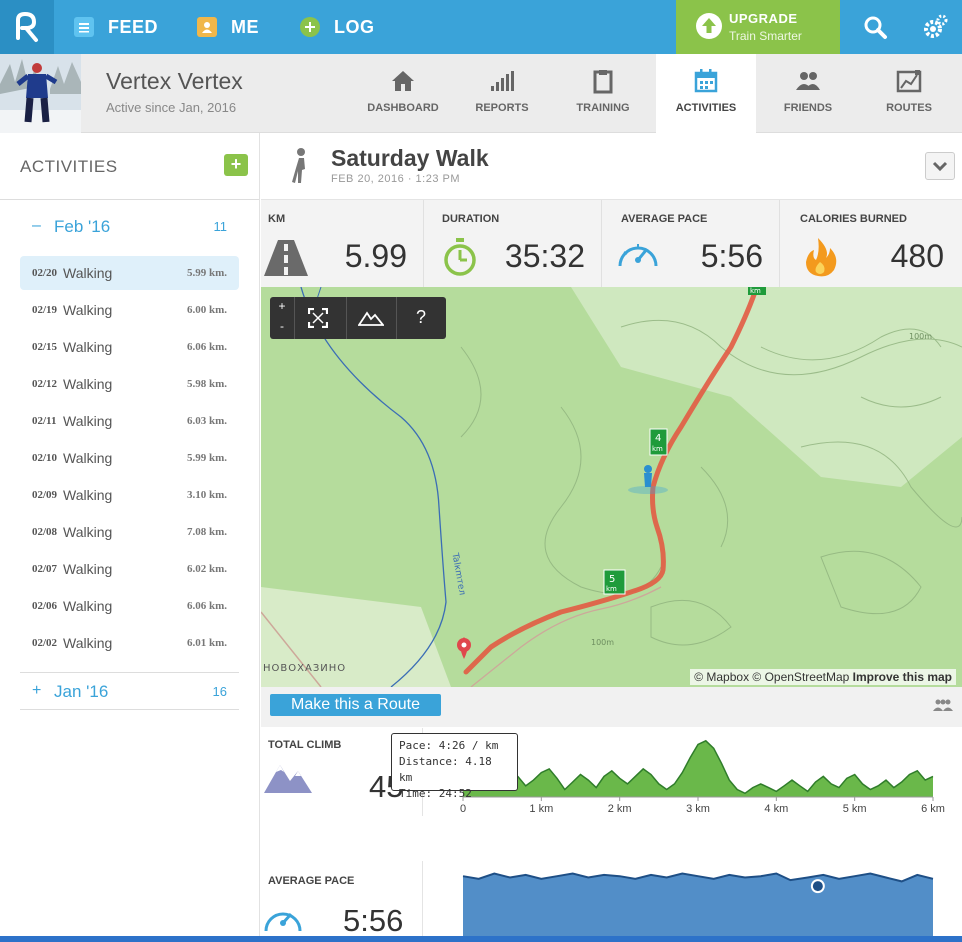  What do you see at coordinates (648, 479) in the screenshot?
I see `current-position-marker` at bounding box center [648, 479].